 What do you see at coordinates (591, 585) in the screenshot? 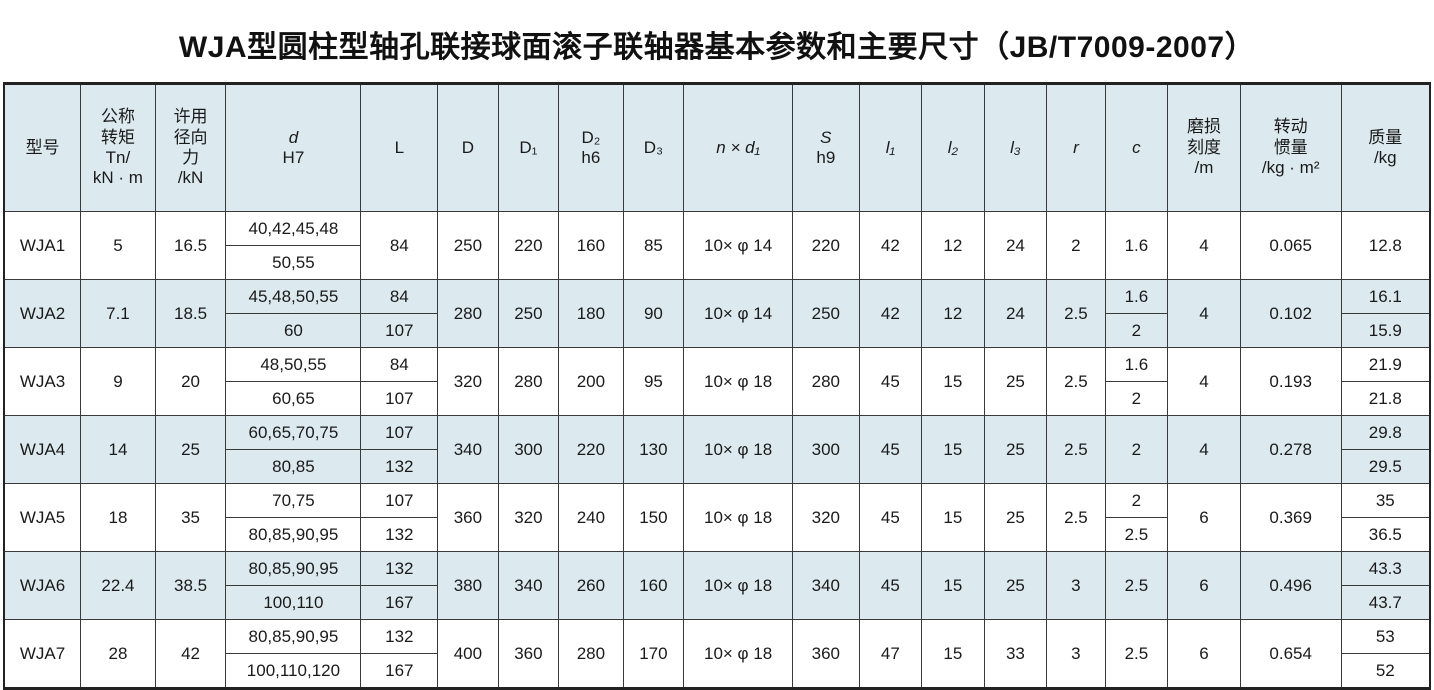
I see `cell-D2: 260` at bounding box center [591, 585].